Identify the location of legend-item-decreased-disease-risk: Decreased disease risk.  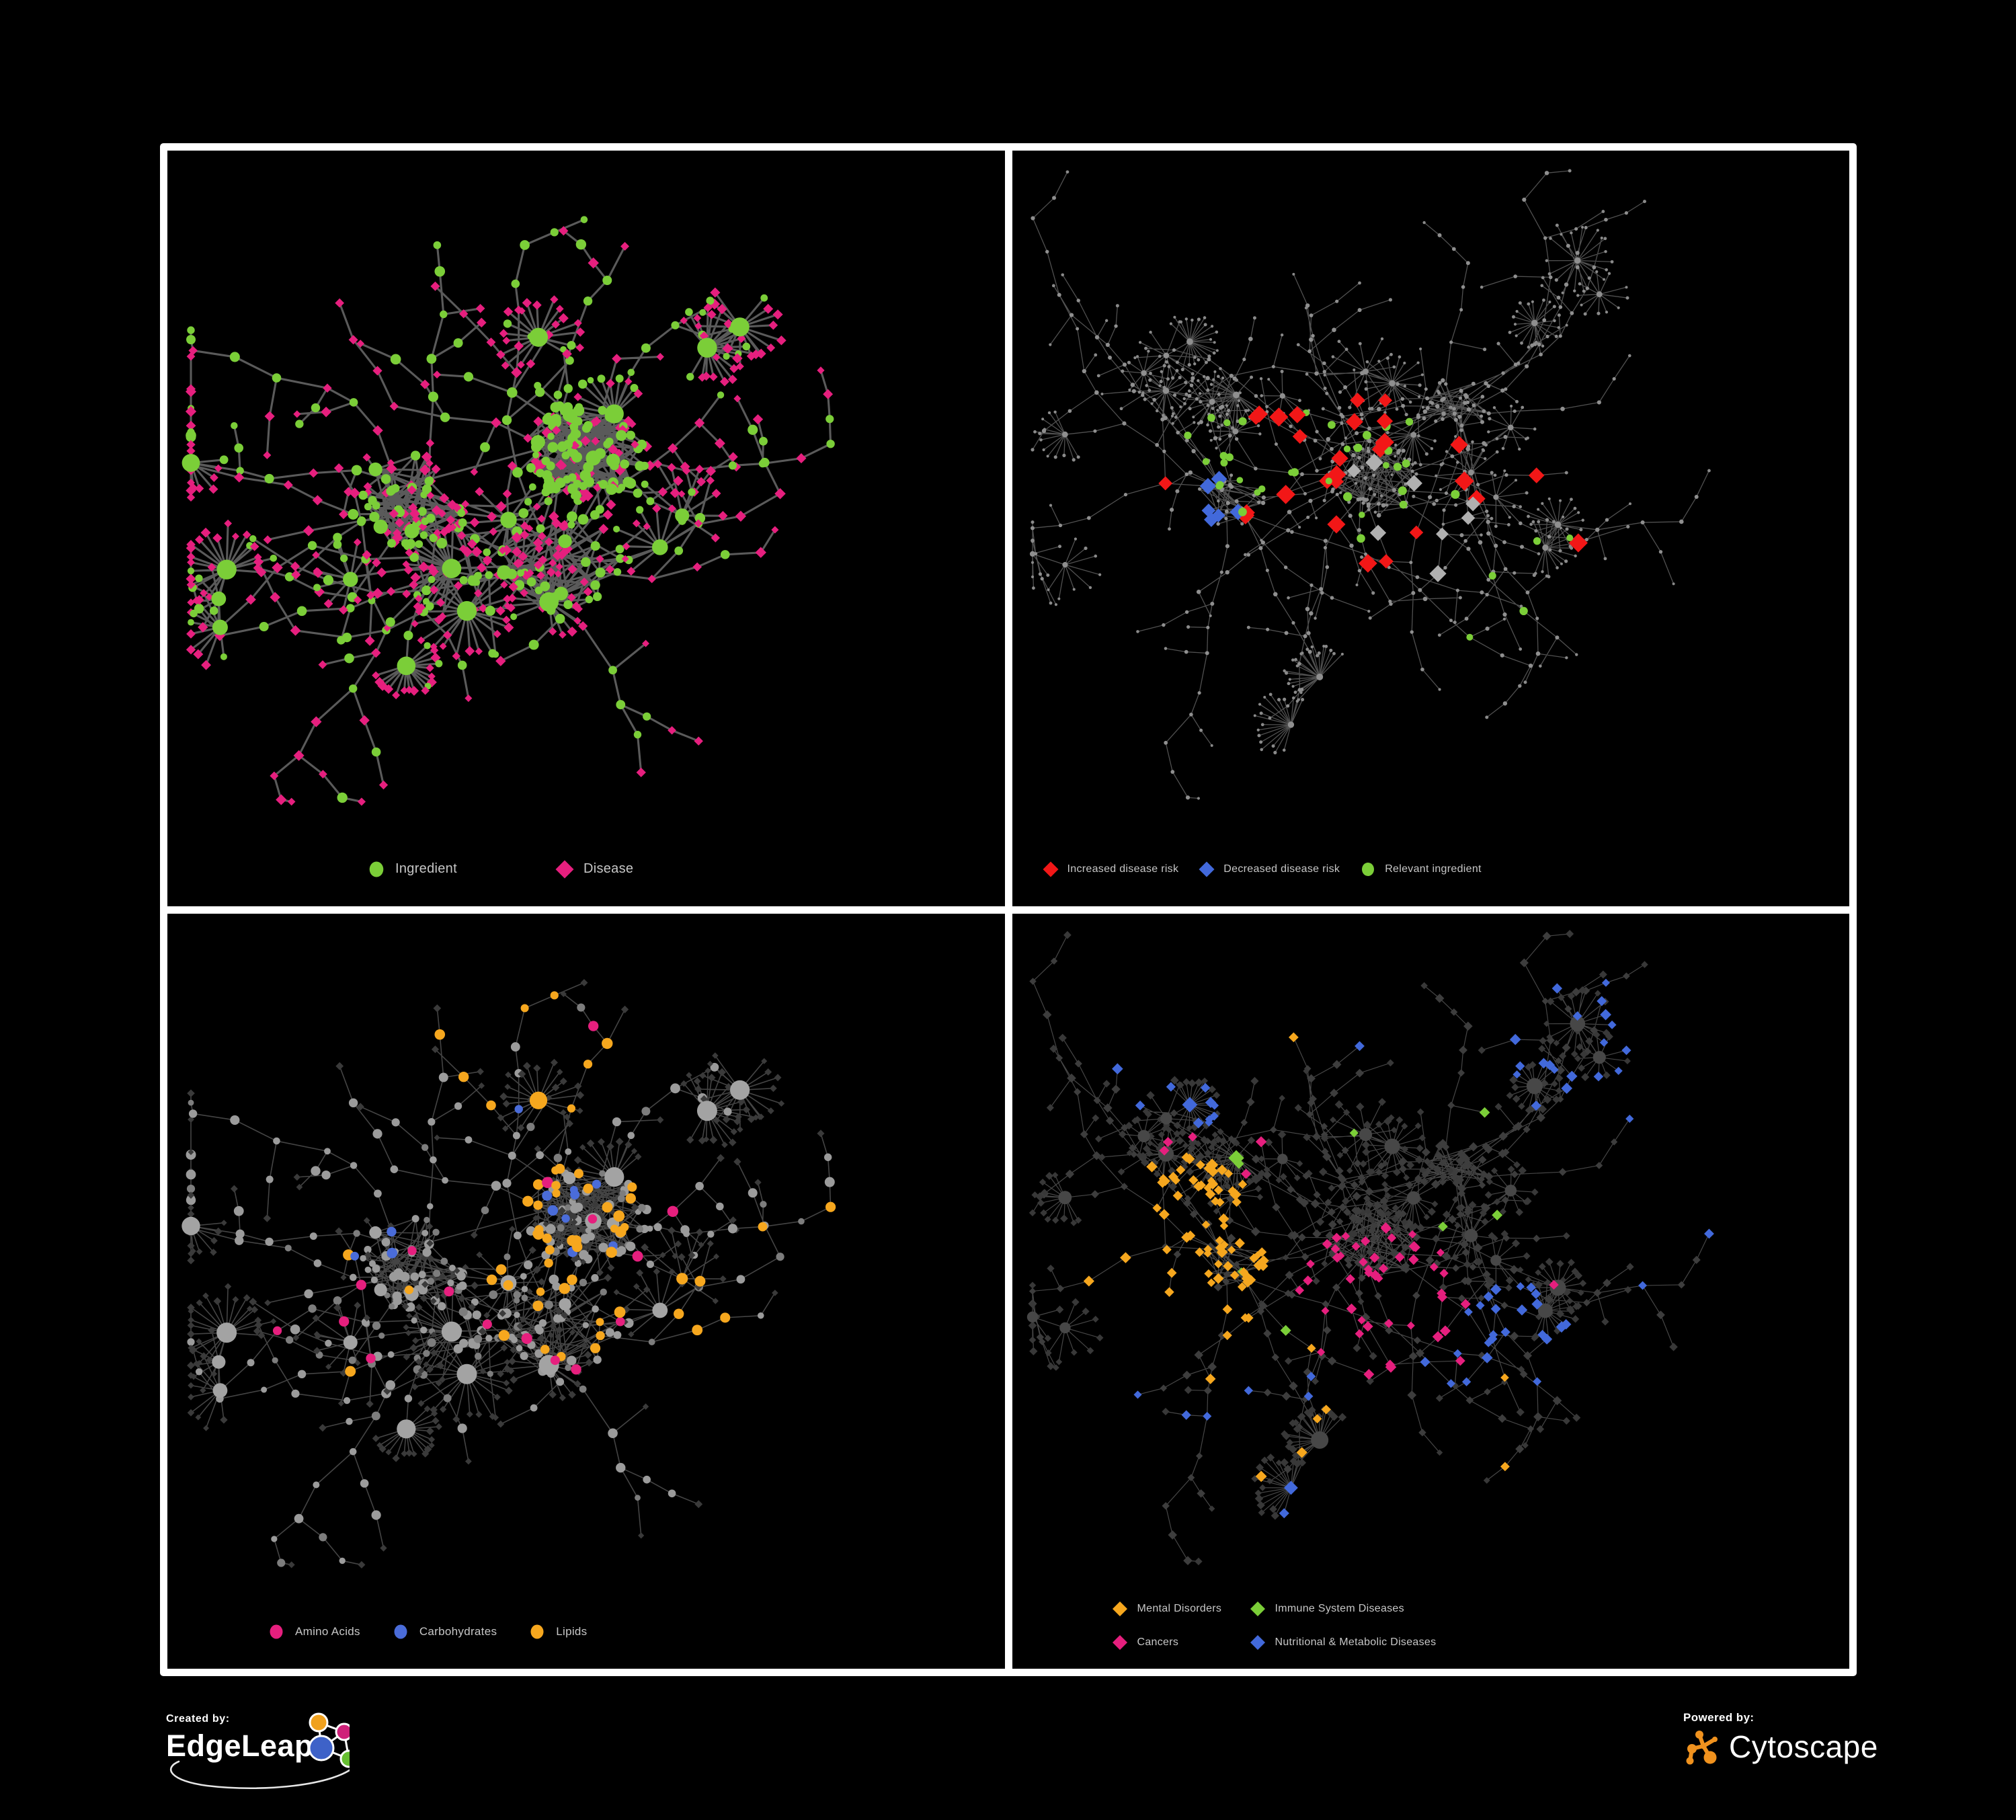
(1268, 869).